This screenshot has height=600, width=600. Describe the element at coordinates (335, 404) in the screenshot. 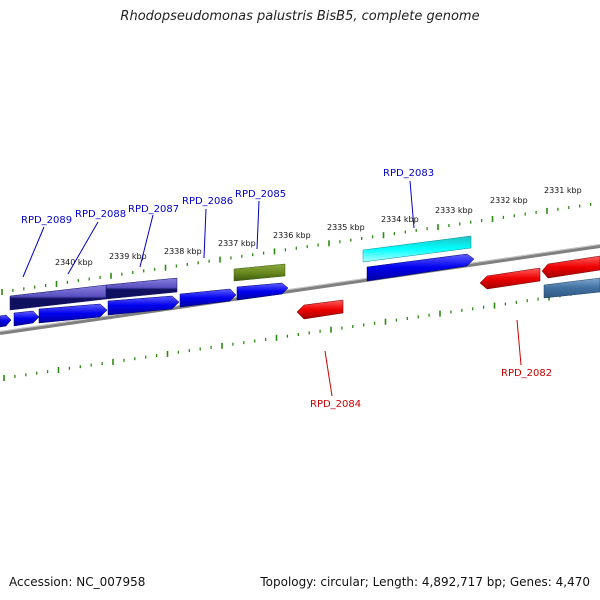

I see `gene-label-rpd-2084: RPD_2084` at that location.